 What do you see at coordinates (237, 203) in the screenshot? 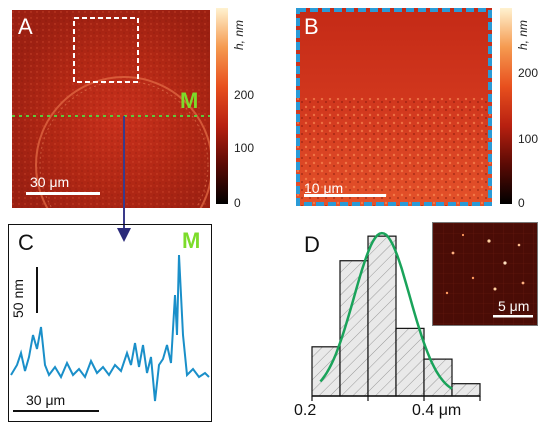
I see `colorbar-a-tick-0: 0` at bounding box center [237, 203].